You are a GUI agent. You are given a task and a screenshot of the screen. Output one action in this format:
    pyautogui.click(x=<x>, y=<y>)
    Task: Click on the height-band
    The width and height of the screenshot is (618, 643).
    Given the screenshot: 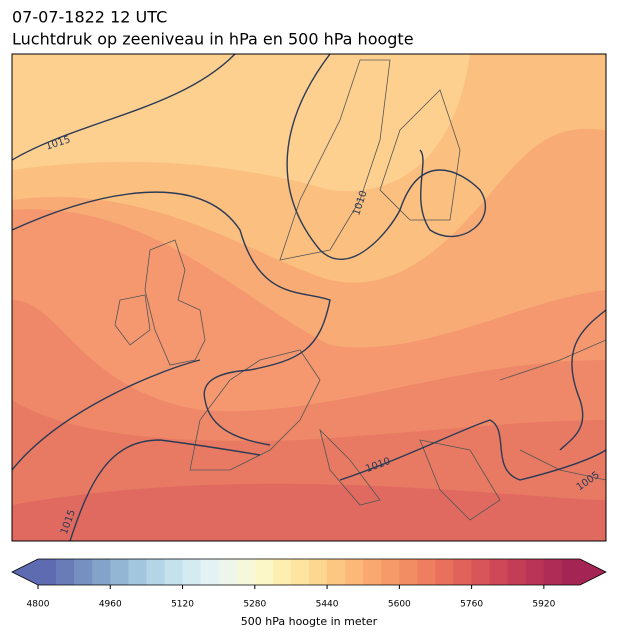 What is the action you would take?
    pyautogui.click(x=309, y=512)
    